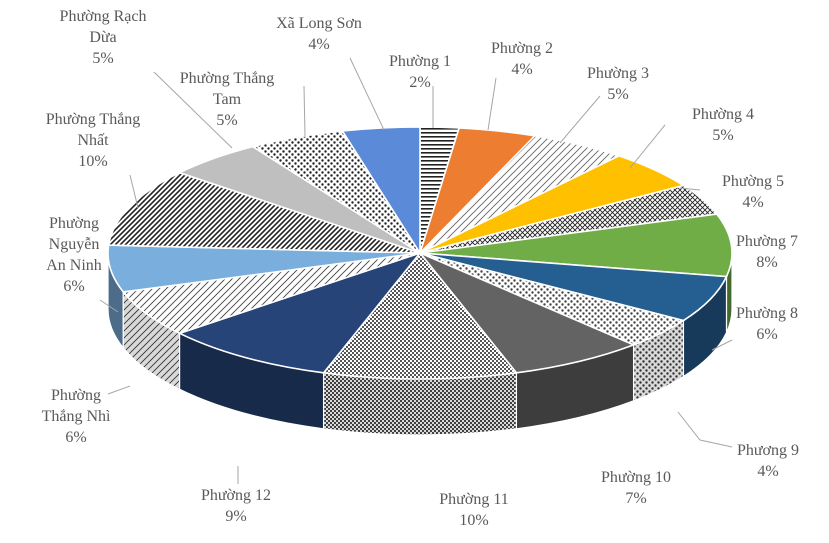 The width and height of the screenshot is (829, 543). I want to click on slice-label-line: Tam, so click(227, 99).